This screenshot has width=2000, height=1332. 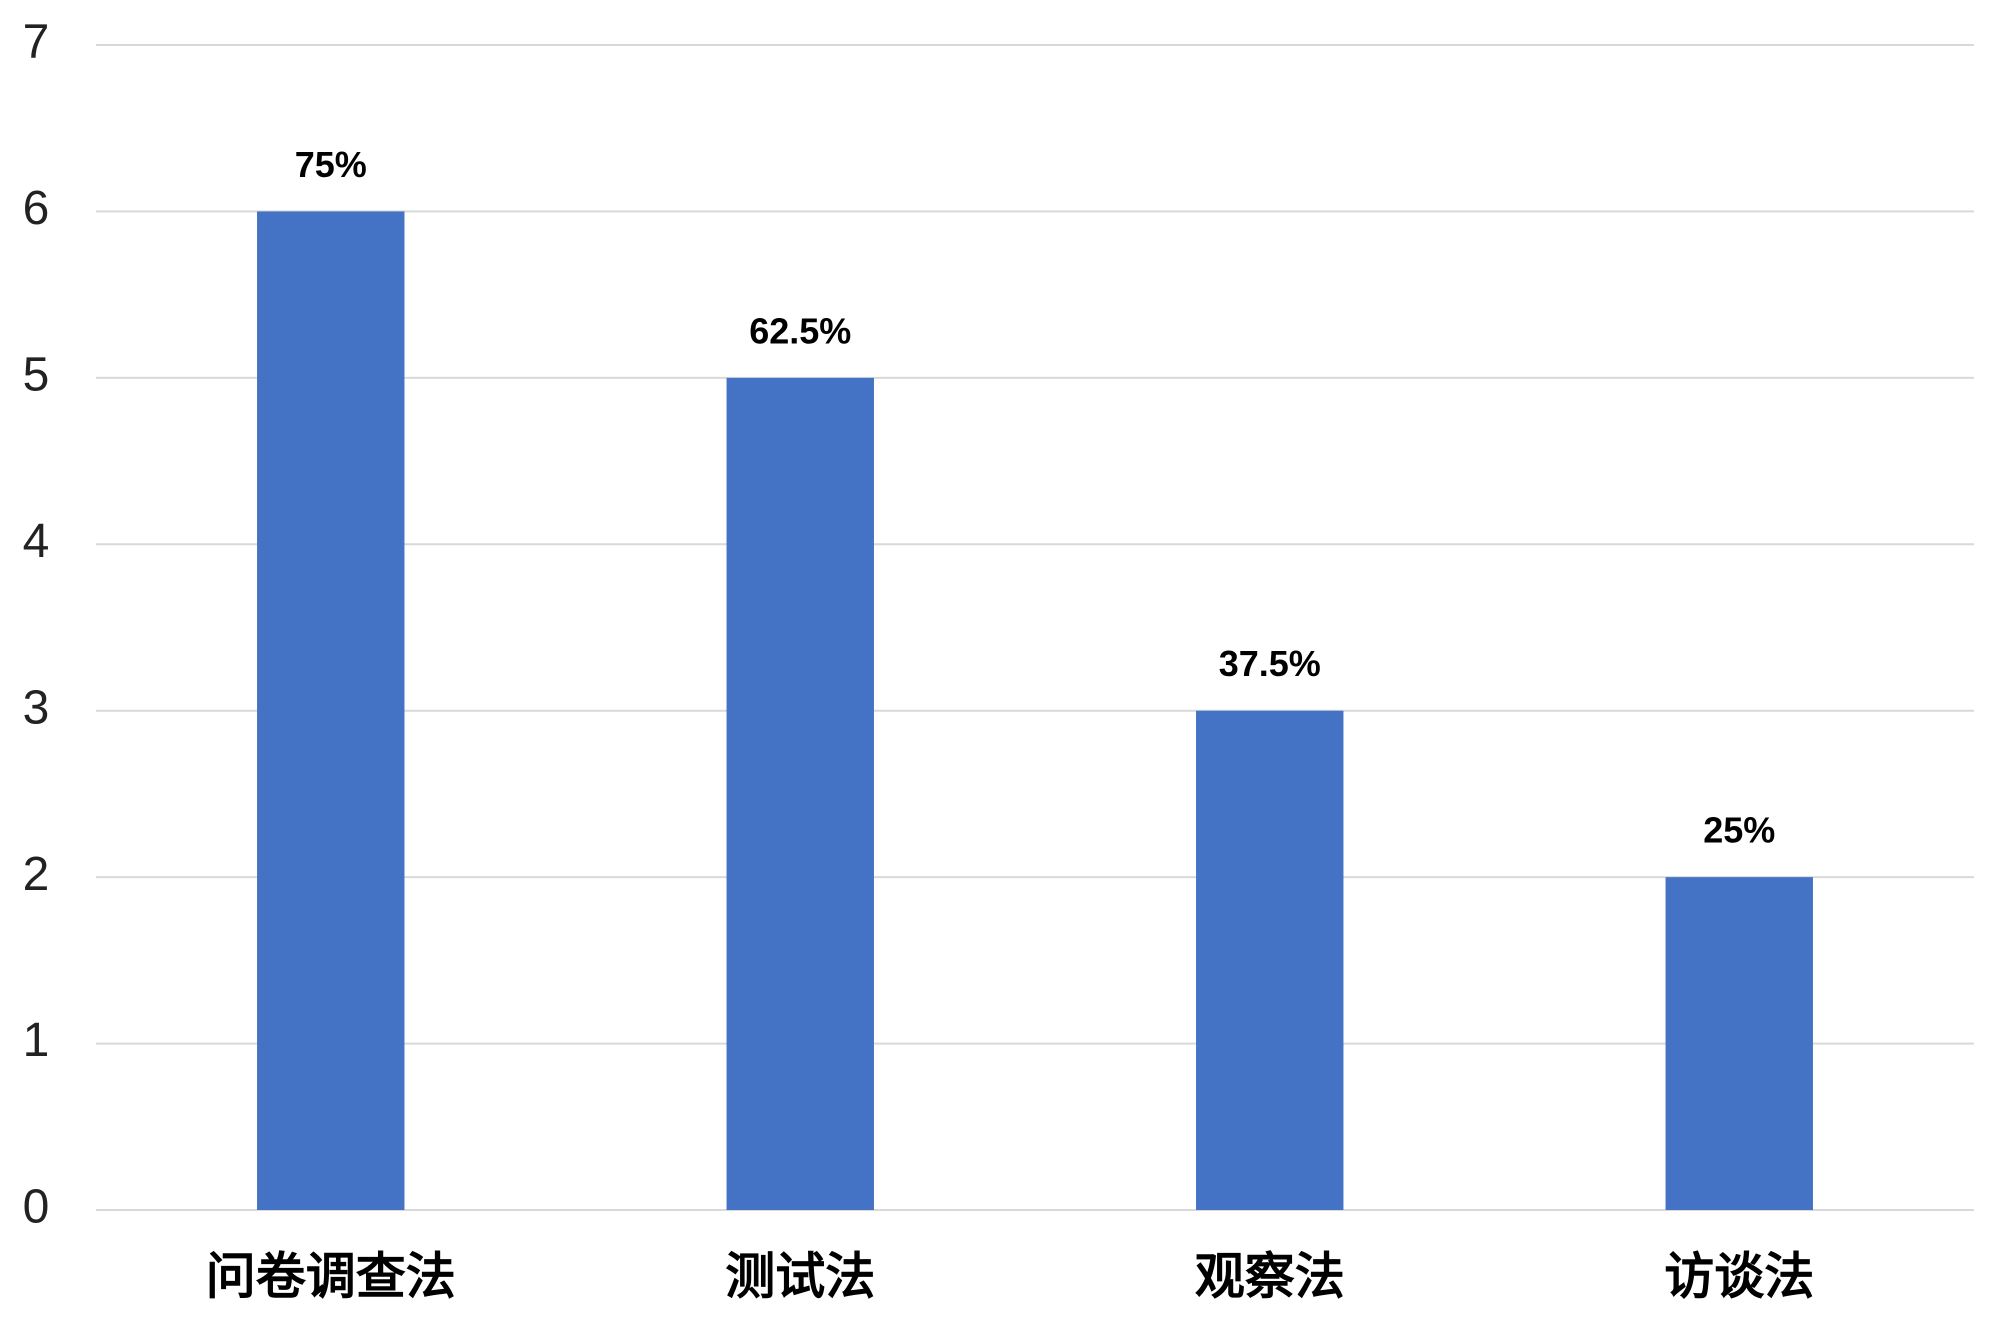 I want to click on x-tick-label: 问卷调查法, so click(x=331, y=1277).